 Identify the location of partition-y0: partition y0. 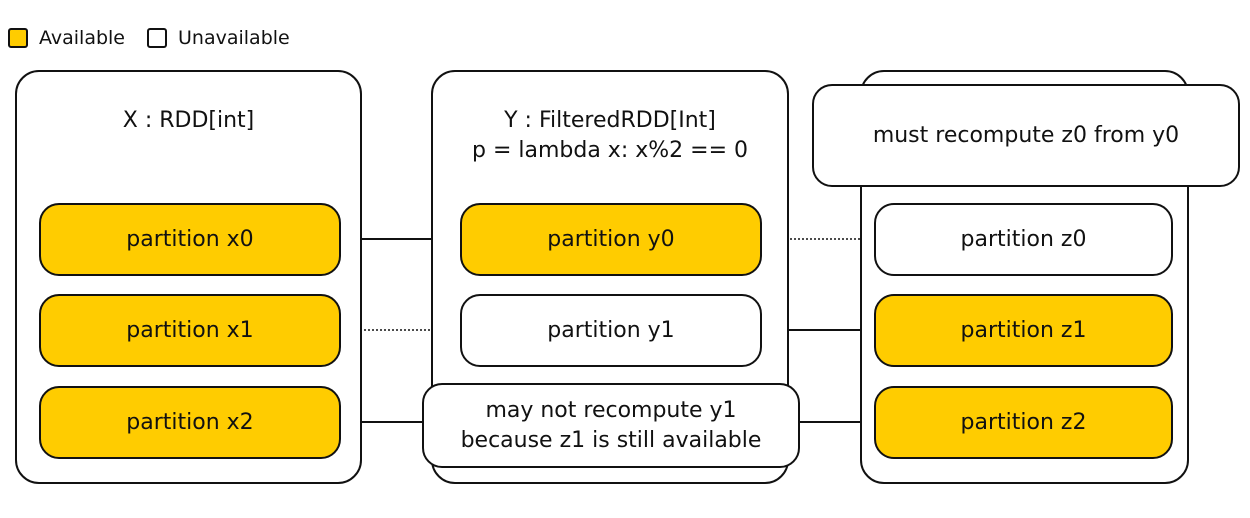
(611, 239).